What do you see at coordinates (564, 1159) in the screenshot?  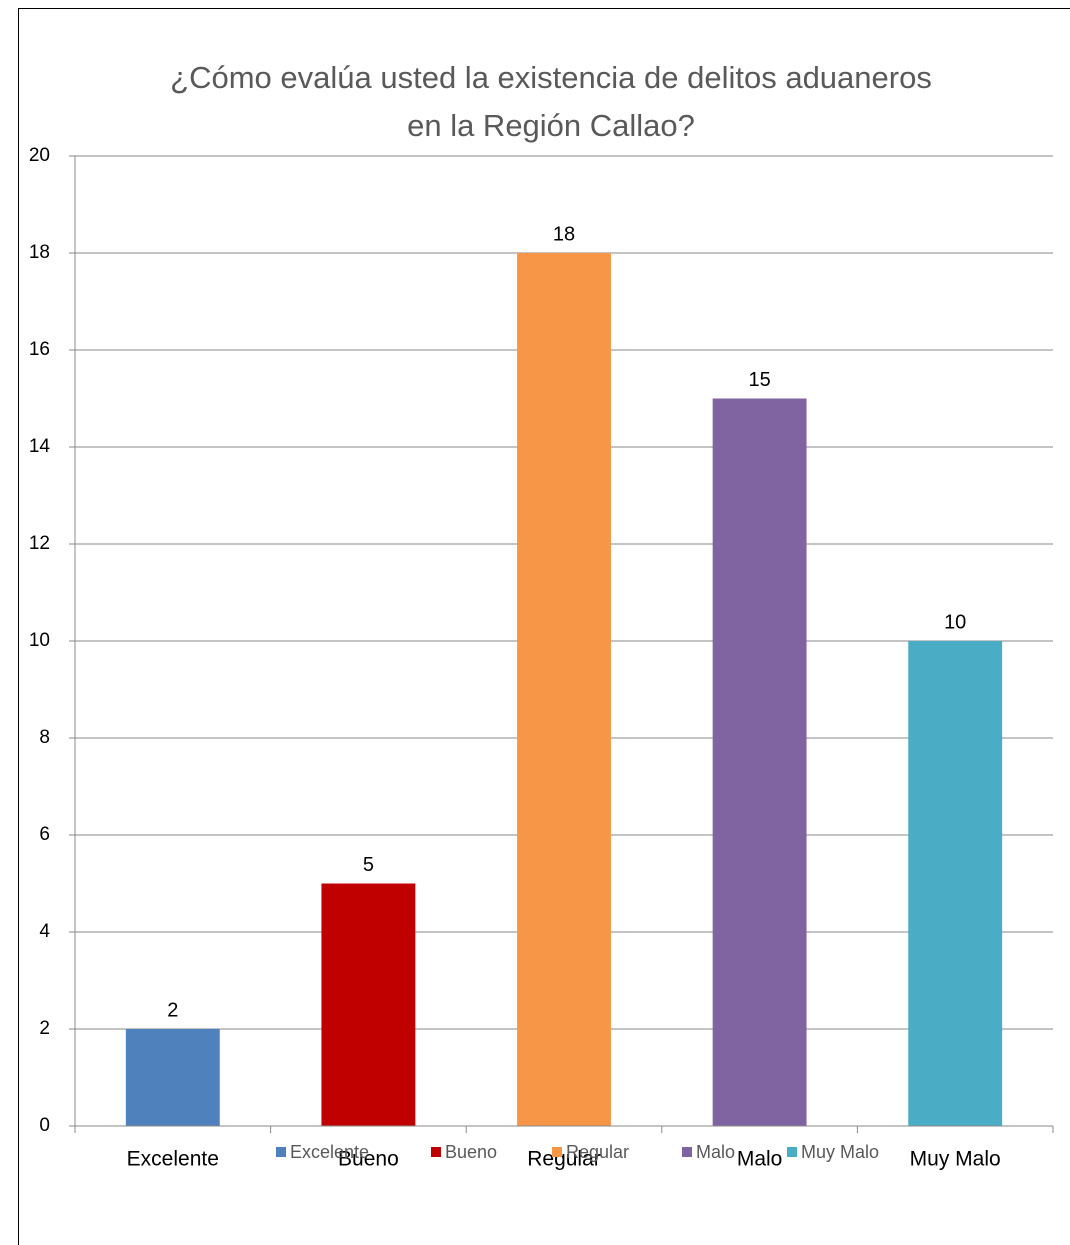 I see `x-tick-label: Regular` at bounding box center [564, 1159].